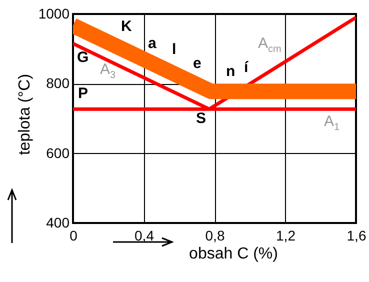  I want to click on annotation: S, so click(201, 118).